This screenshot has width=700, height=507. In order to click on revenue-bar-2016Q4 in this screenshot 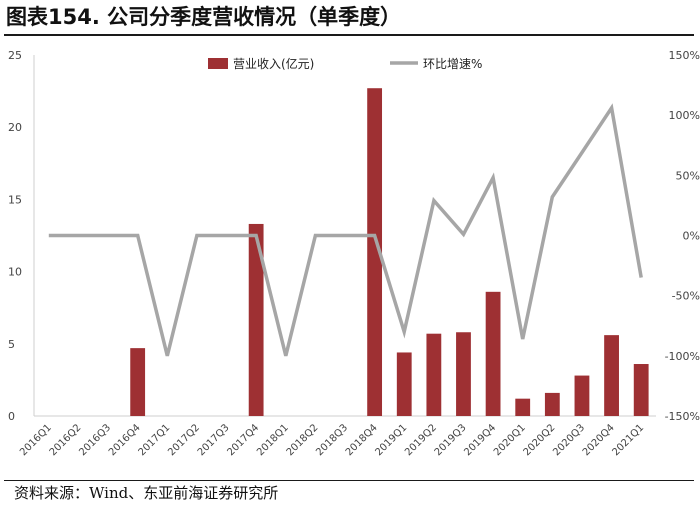, I will do `click(138, 382)`.